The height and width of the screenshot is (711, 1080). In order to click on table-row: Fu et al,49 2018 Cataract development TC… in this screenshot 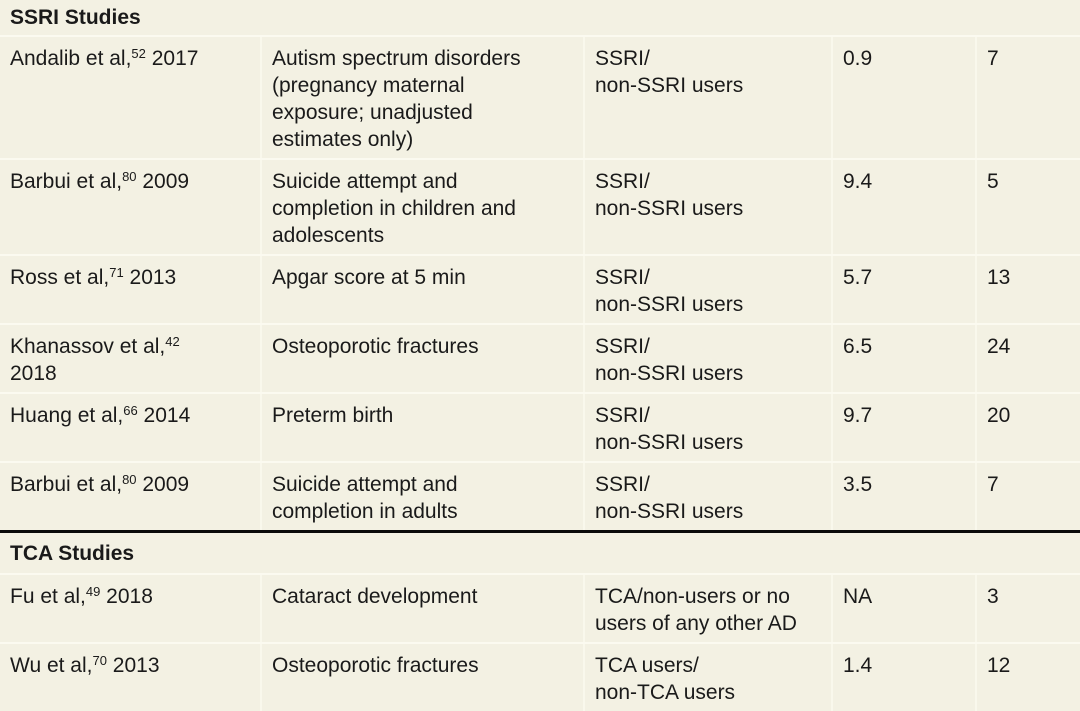, I will do `click(540, 607)`.